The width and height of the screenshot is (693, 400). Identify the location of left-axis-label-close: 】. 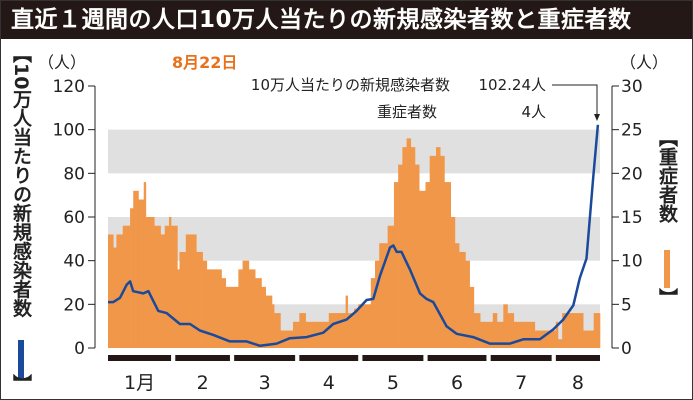
(21, 383).